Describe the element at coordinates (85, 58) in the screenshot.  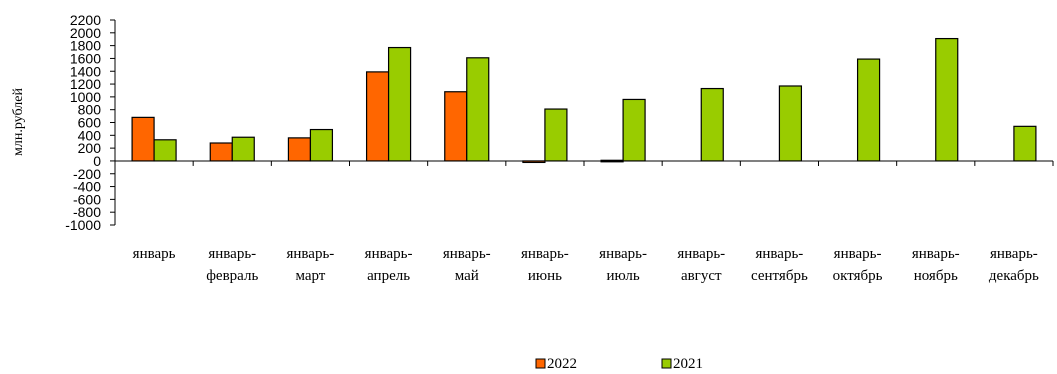
I see `y-tick-label: 1600` at that location.